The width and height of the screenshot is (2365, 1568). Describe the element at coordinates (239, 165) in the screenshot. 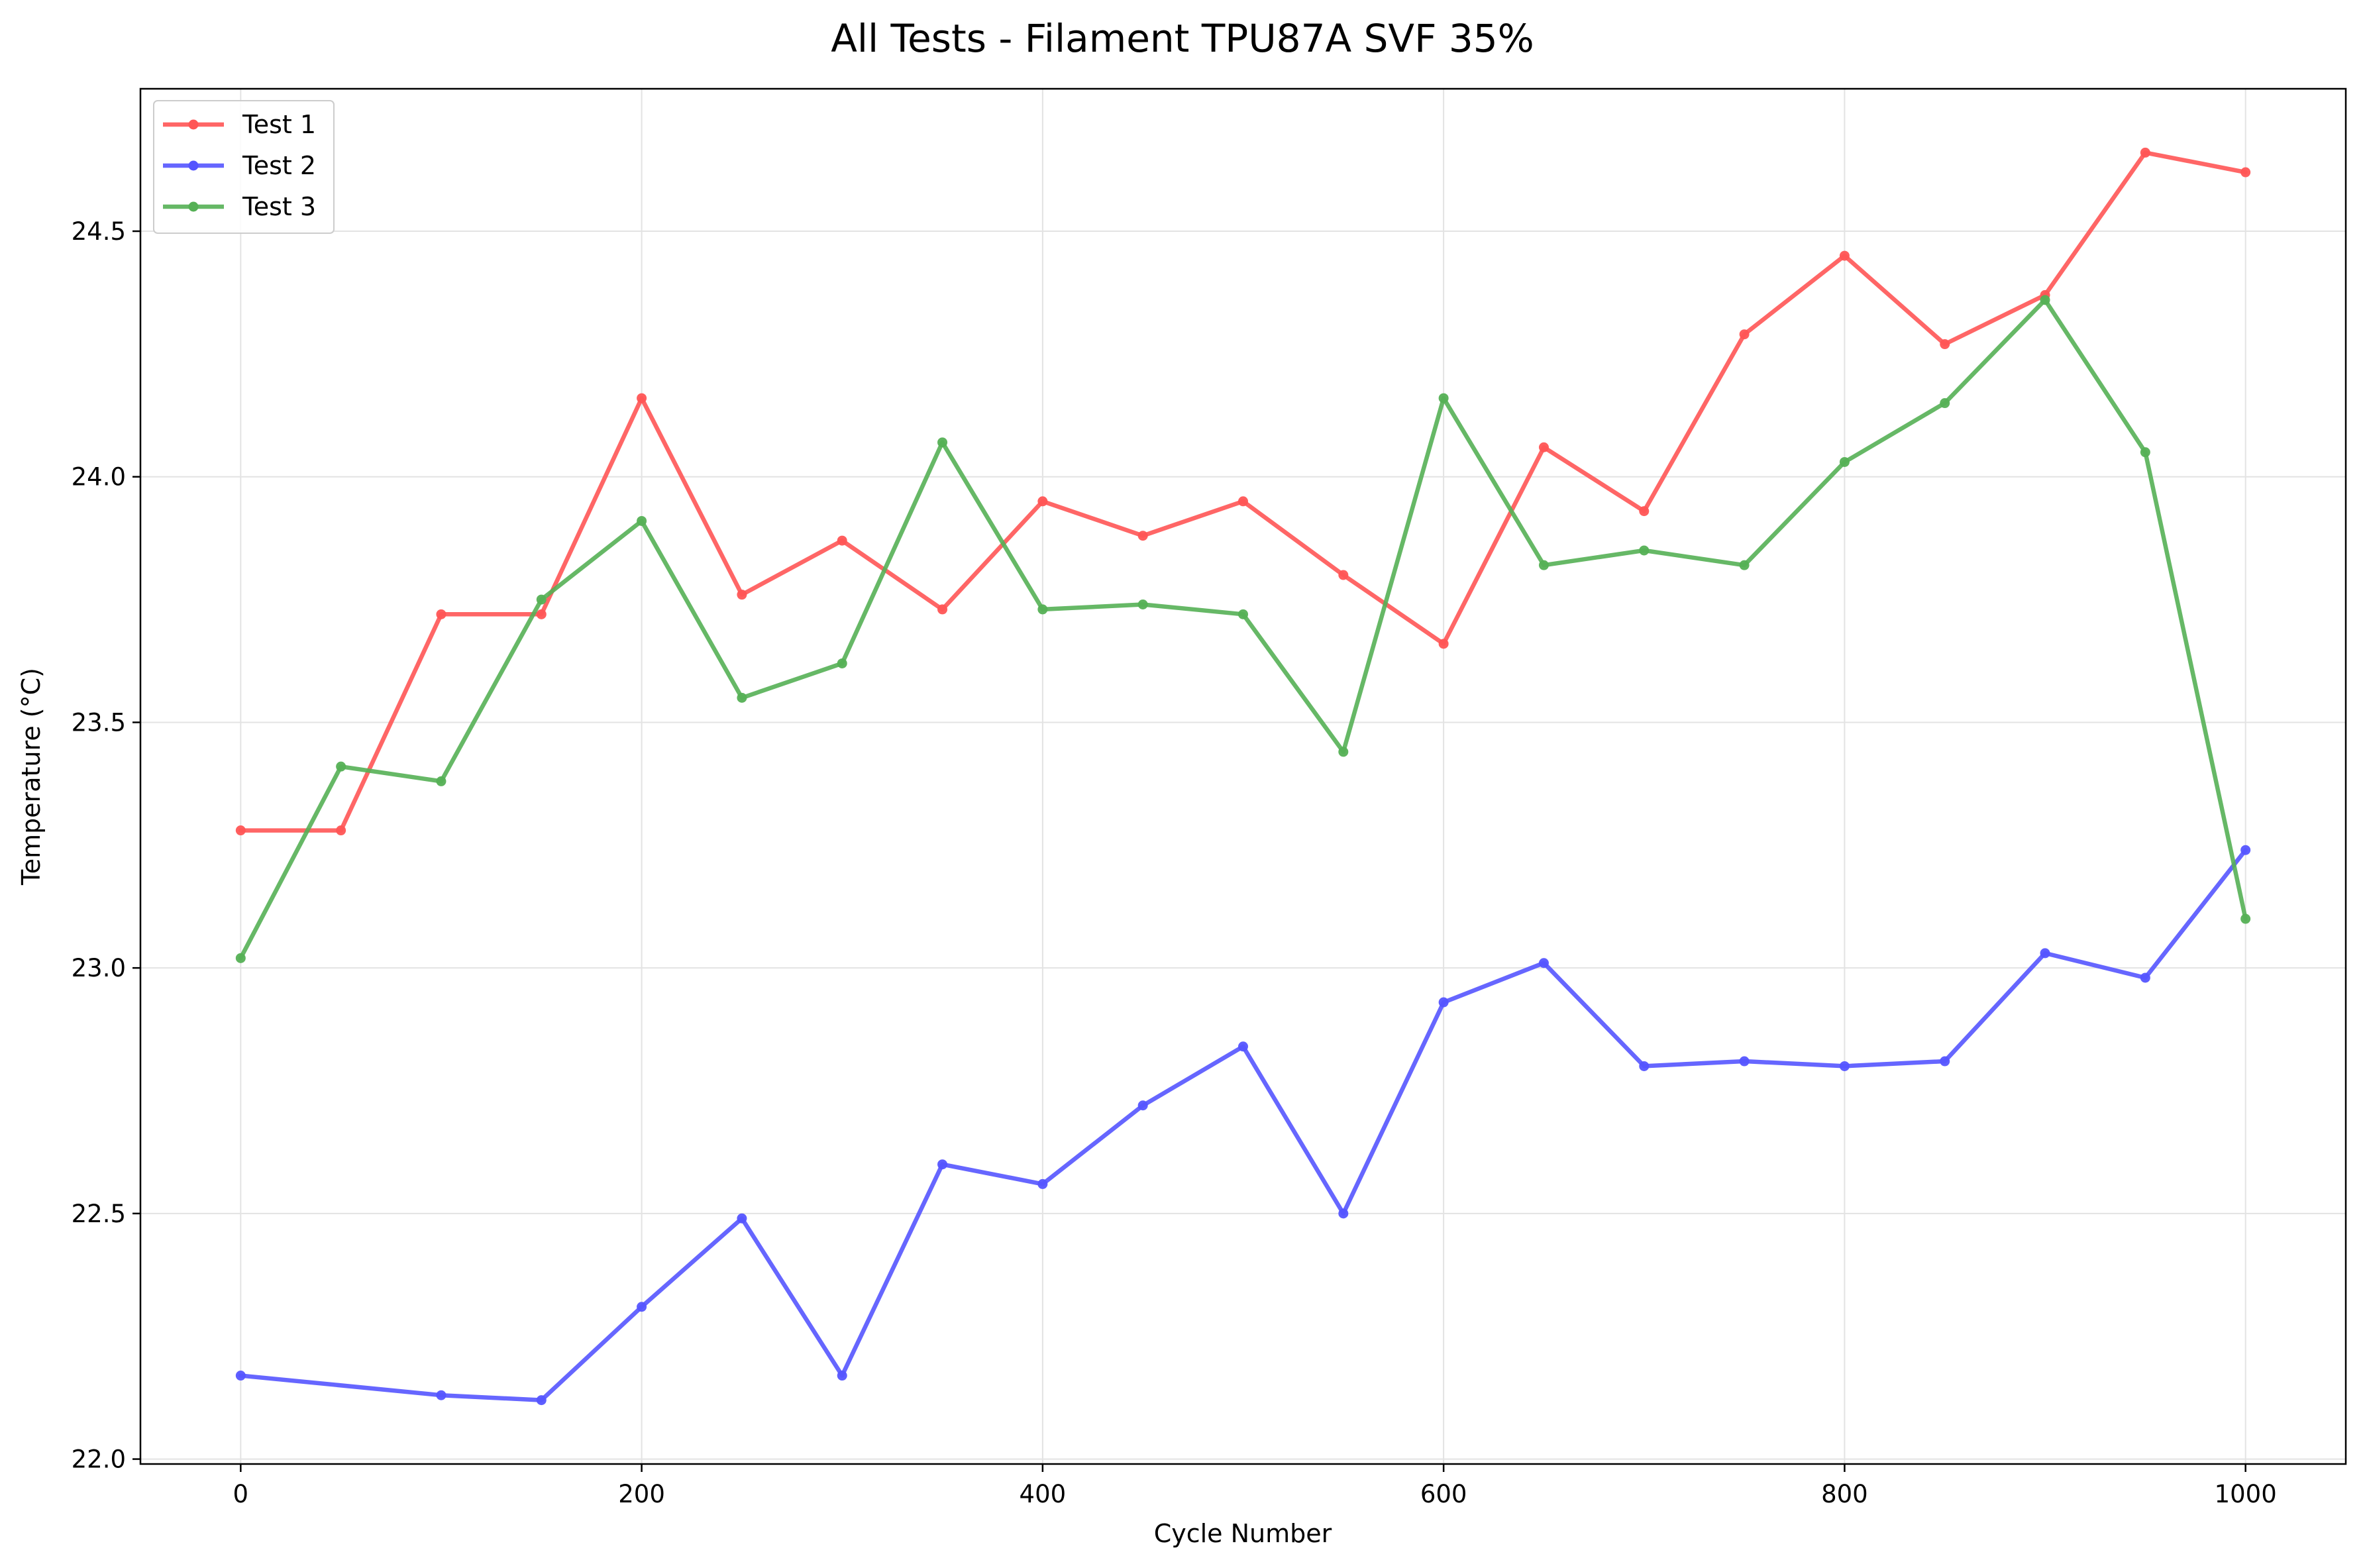

I see `legend-entry-2: Test 2` at that location.